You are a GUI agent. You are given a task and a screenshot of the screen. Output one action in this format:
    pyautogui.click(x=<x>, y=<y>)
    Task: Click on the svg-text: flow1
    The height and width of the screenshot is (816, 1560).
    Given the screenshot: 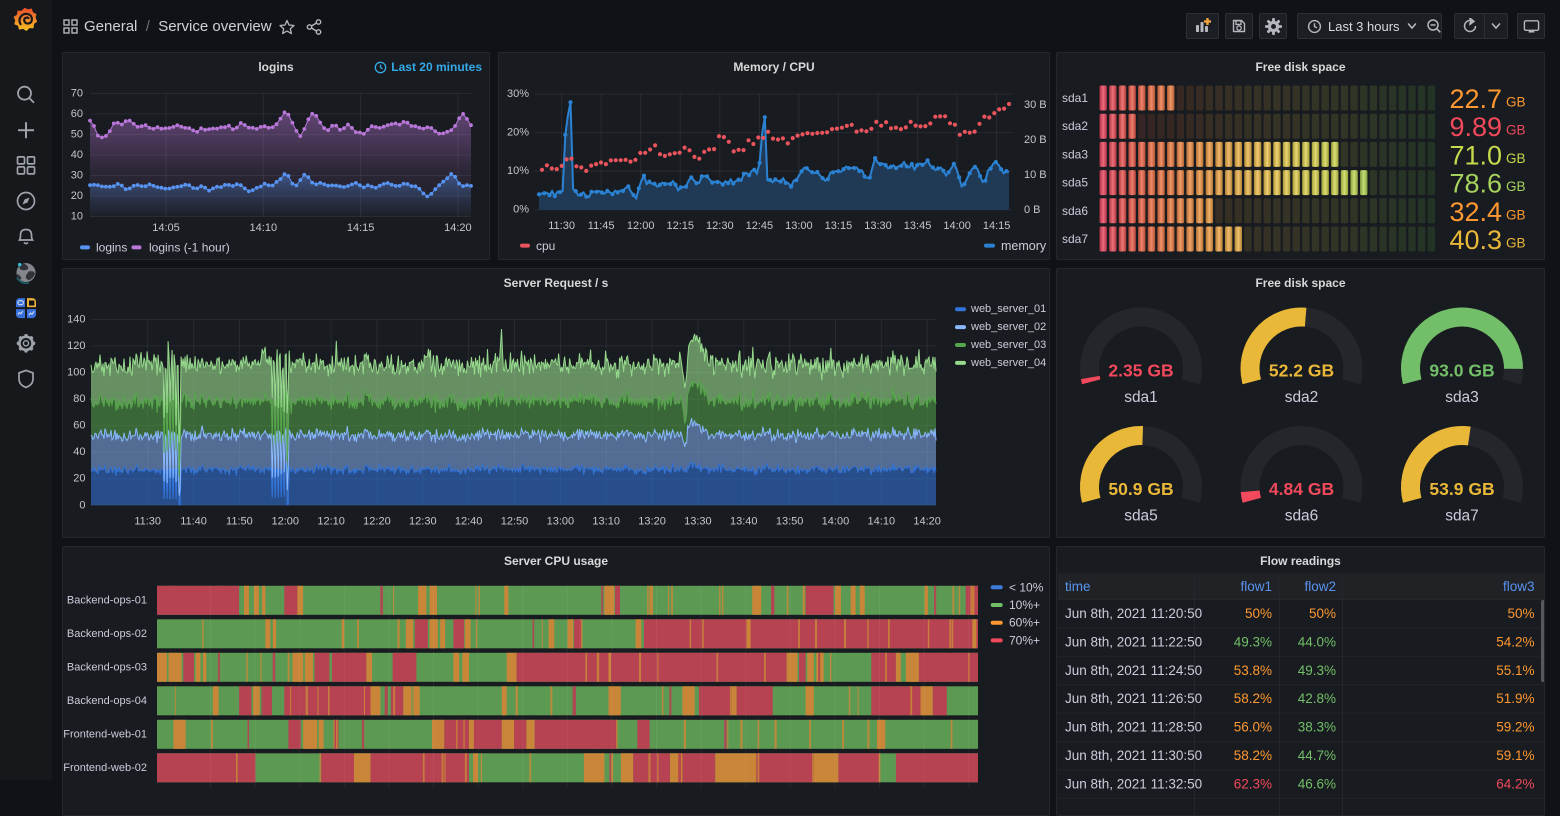 What is the action you would take?
    pyautogui.click(x=1256, y=586)
    